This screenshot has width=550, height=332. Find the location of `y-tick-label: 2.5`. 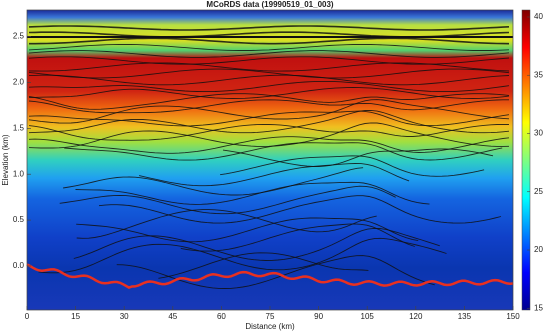

y-tick-label: 2.5 is located at coordinates (19, 36).